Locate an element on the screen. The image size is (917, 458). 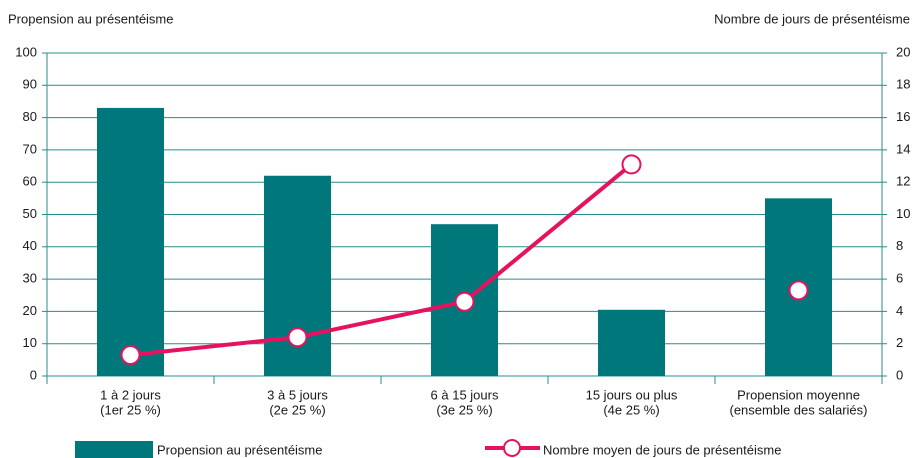
y-tick-label: 70 is located at coordinates (30, 148).